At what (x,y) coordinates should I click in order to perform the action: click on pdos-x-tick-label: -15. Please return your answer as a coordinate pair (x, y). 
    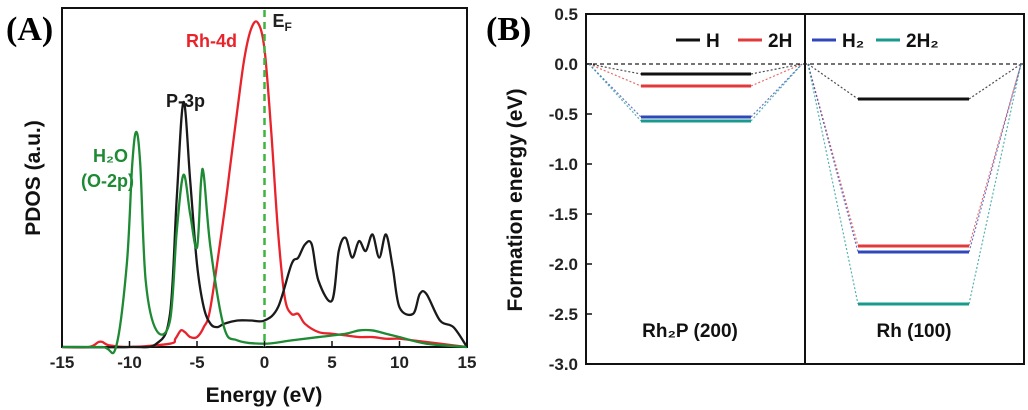
    Looking at the image, I should click on (62, 362).